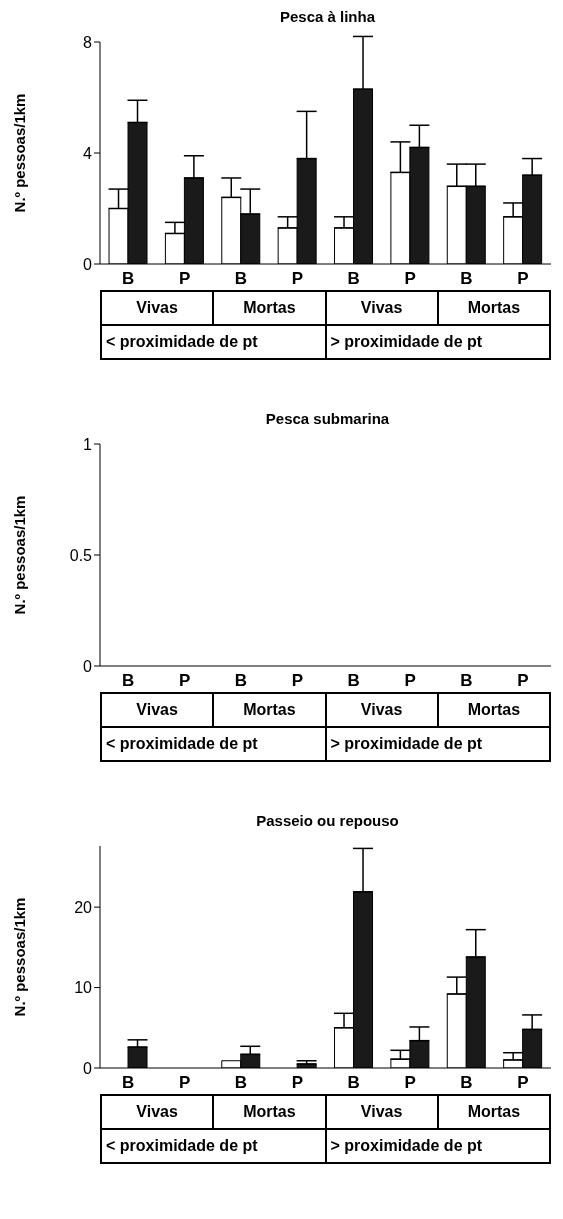 The width and height of the screenshot is (563, 1219). I want to click on y-tick-label: 10, so click(83, 988).